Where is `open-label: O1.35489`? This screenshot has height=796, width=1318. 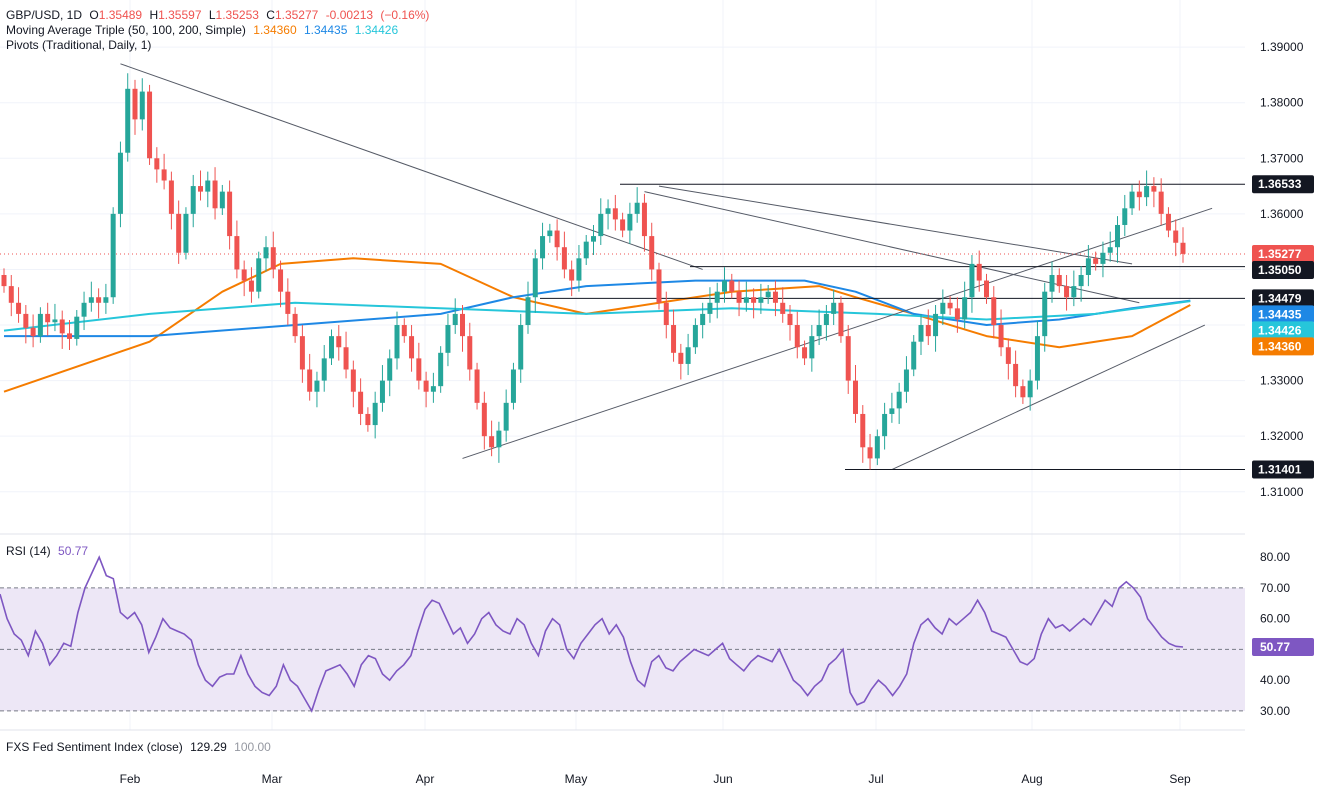 open-label: O1.35489 is located at coordinates (116, 15).